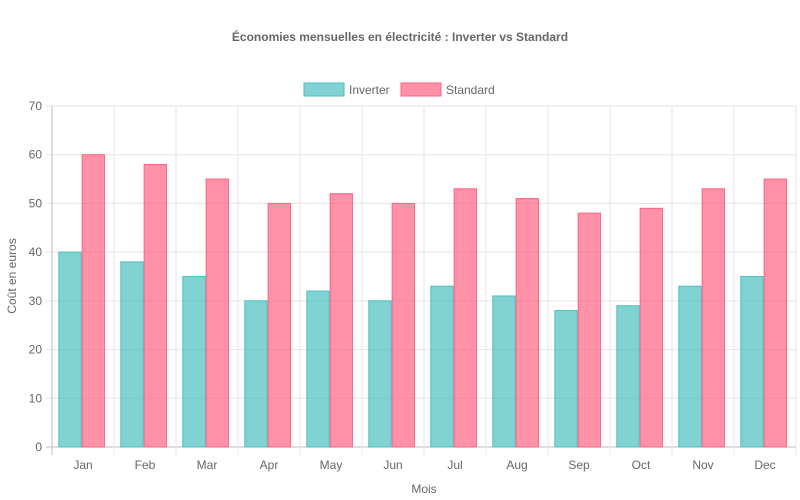 The height and width of the screenshot is (500, 800). Describe the element at coordinates (36, 350) in the screenshot. I see `y-tick-label: 20` at that location.